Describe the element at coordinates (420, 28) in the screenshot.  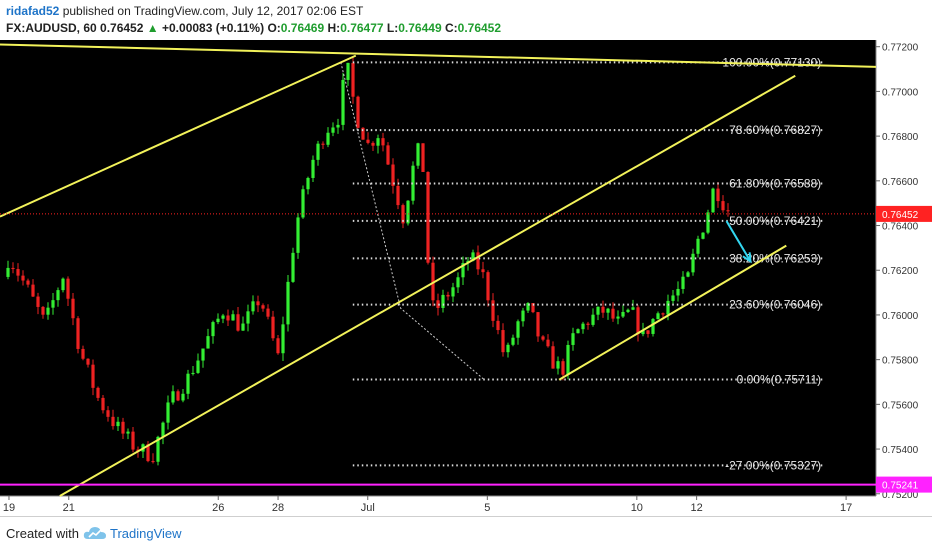
I see `low-value: 0.76449` at that location.